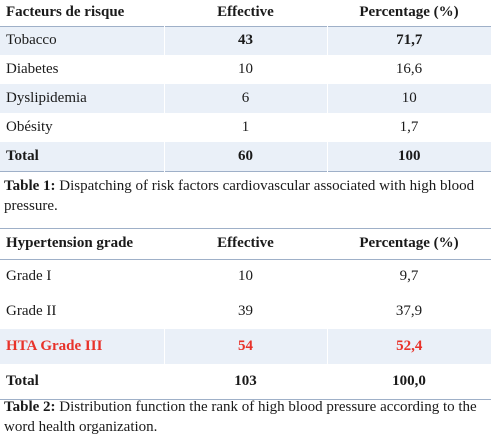 Image resolution: width=491 pixels, height=440 pixels. Describe the element at coordinates (409, 276) in the screenshot. I see `row-percentage: 9,7` at that location.